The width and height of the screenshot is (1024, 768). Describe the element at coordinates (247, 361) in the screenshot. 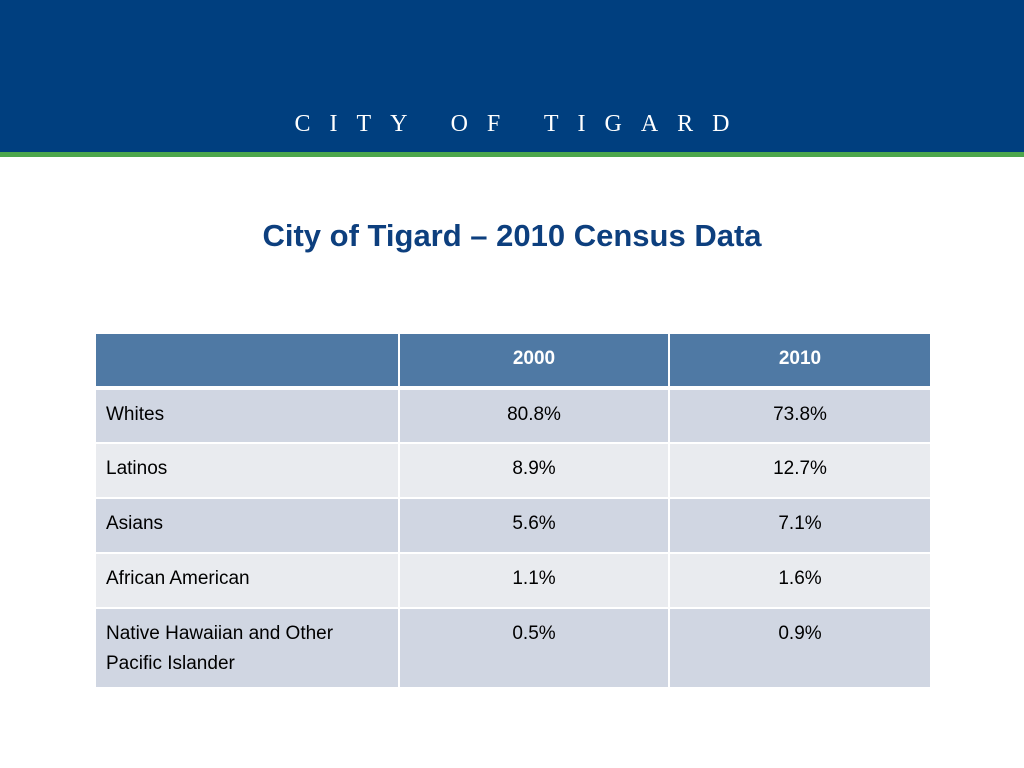

I see `header-cell-category` at that location.